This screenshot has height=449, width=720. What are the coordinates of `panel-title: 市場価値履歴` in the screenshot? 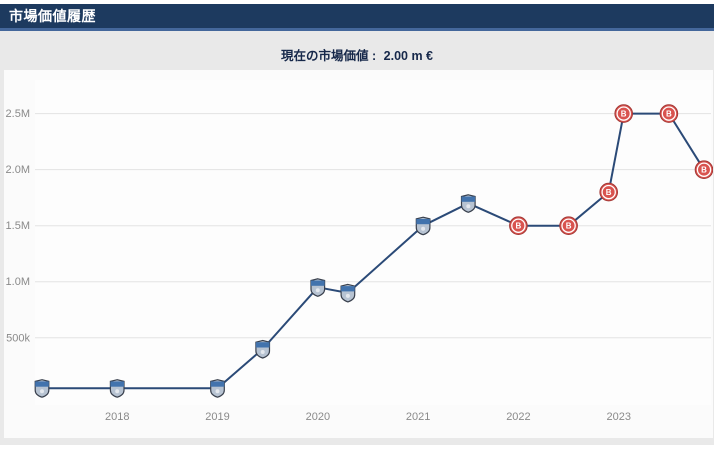 It's located at (52, 16).